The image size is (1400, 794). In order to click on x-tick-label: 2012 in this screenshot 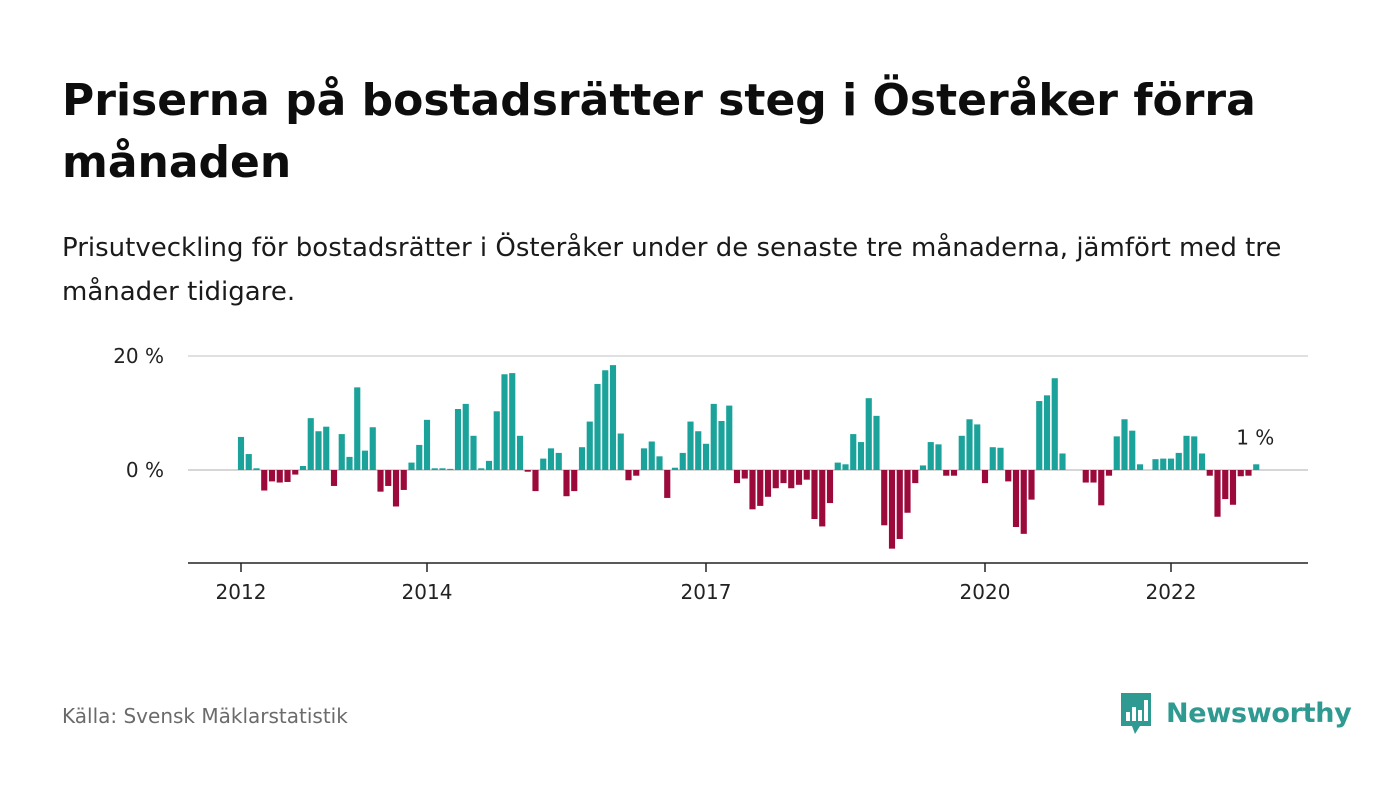, I will do `click(241, 592)`.